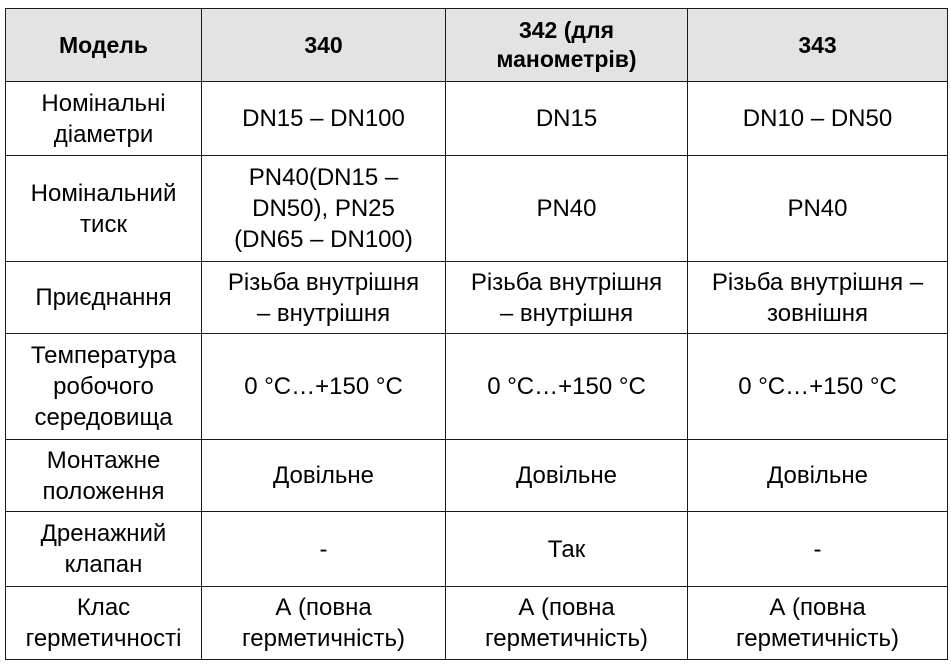 The height and width of the screenshot is (664, 951). Describe the element at coordinates (103, 297) in the screenshot. I see `row-label: Приєднання` at that location.